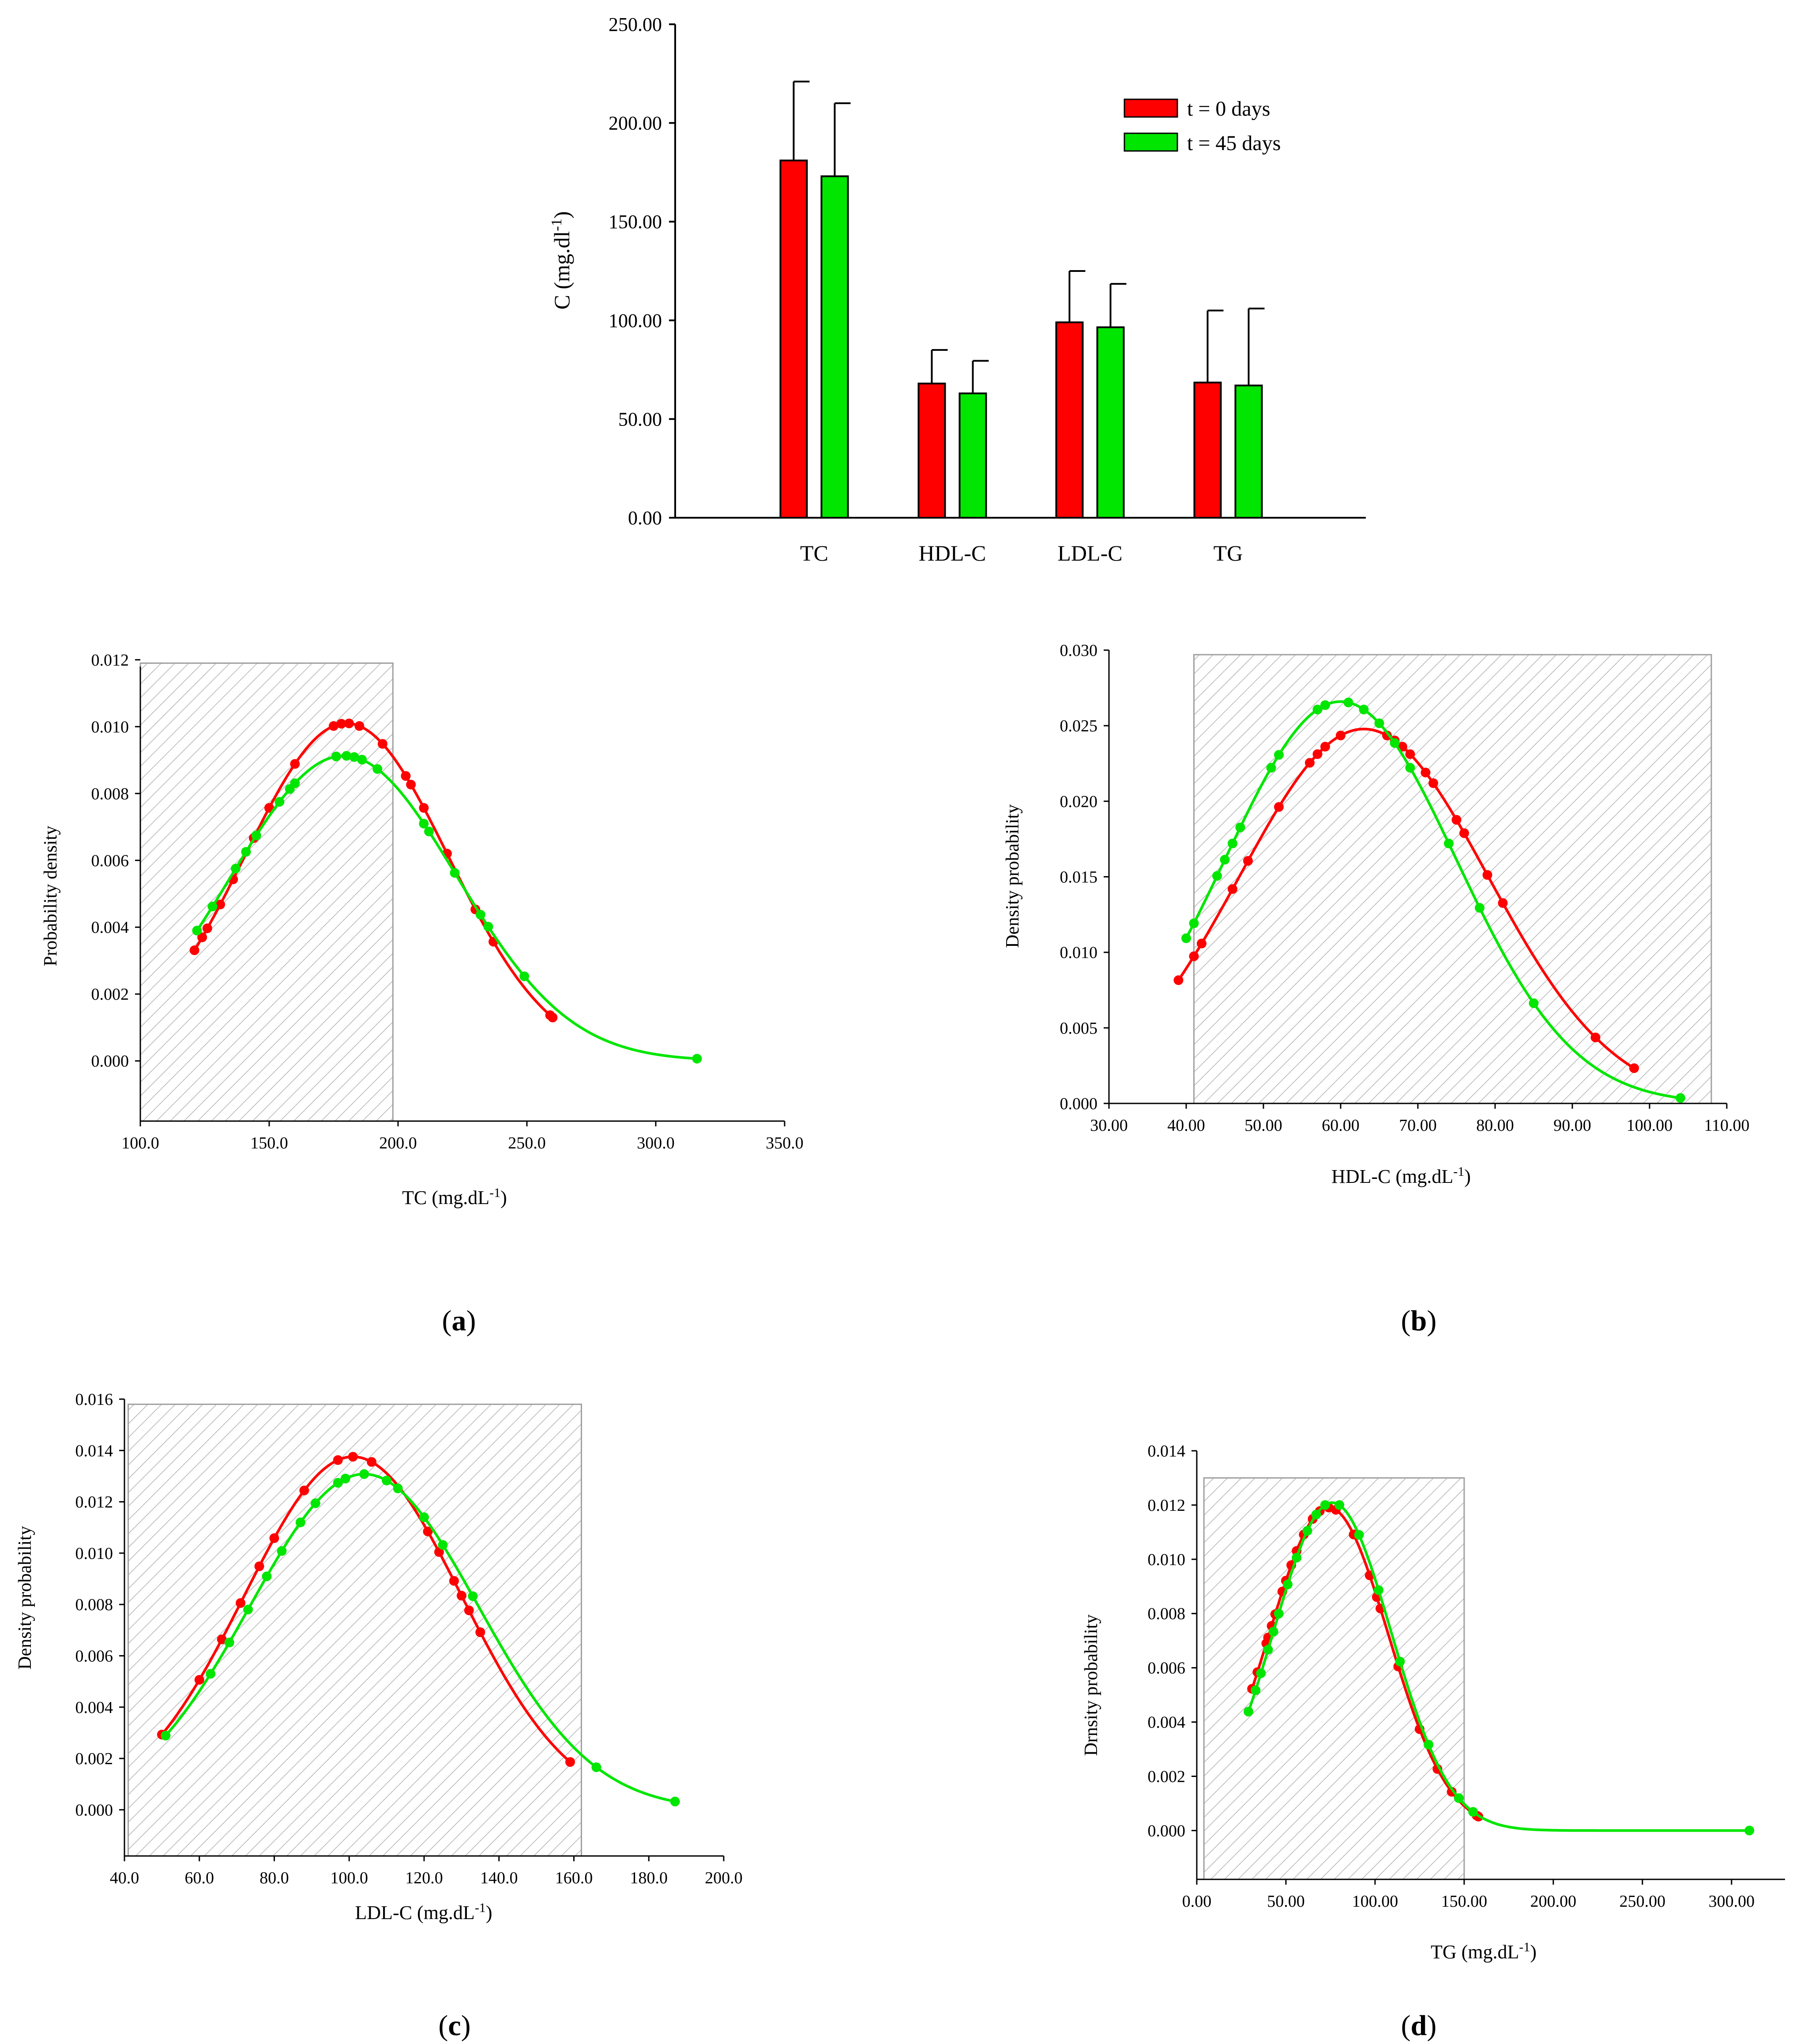 This screenshot has height=2044, width=1804. Describe the element at coordinates (1079, 1104) in the screenshot. I see `panel-b-y-tick-label: 0.000` at that location.